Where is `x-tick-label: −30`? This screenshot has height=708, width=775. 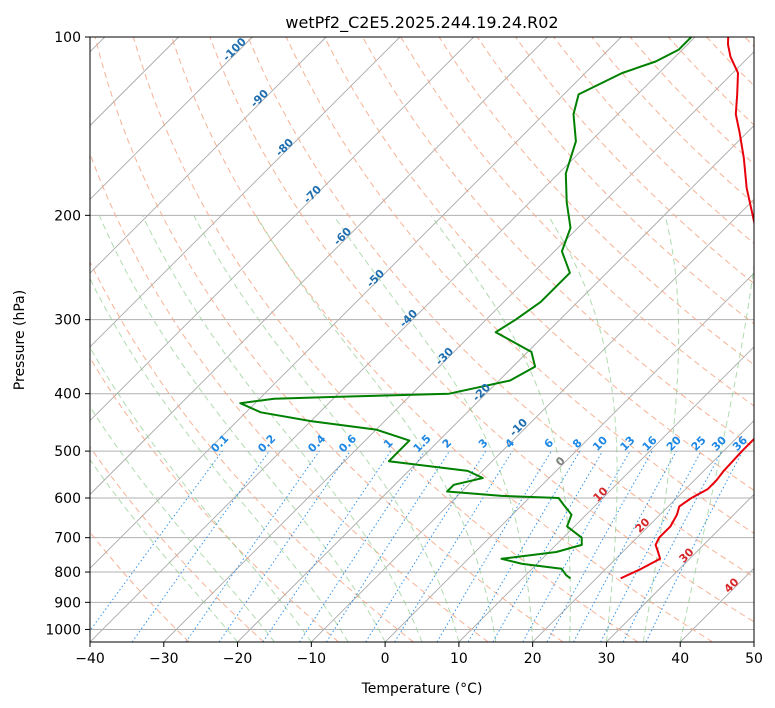
x-tick-label: −30 is located at coordinates (164, 659).